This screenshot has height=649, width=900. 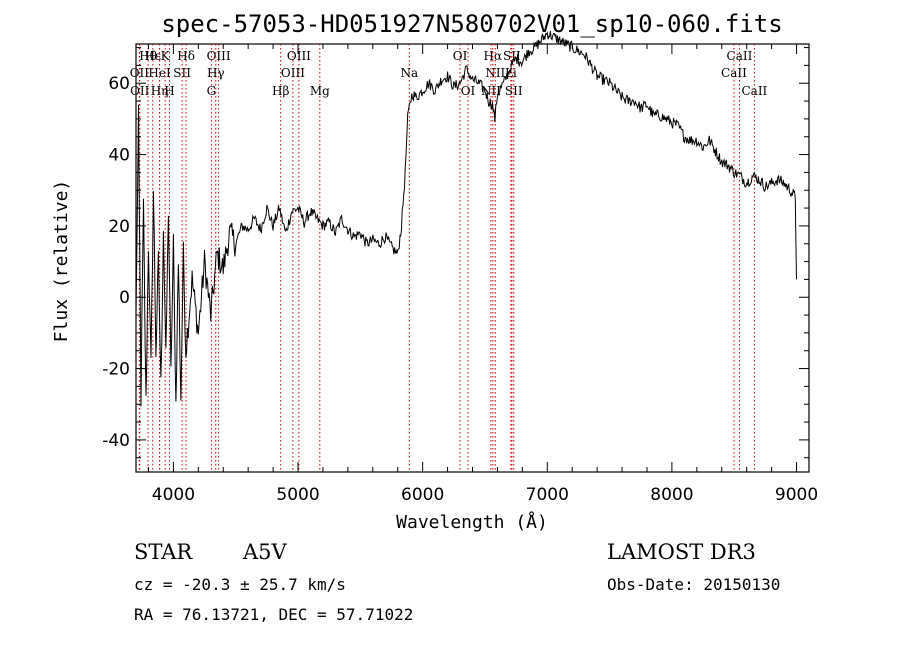 What do you see at coordinates (547, 495) in the screenshot?
I see `x-tick-label: 7000` at bounding box center [547, 495].